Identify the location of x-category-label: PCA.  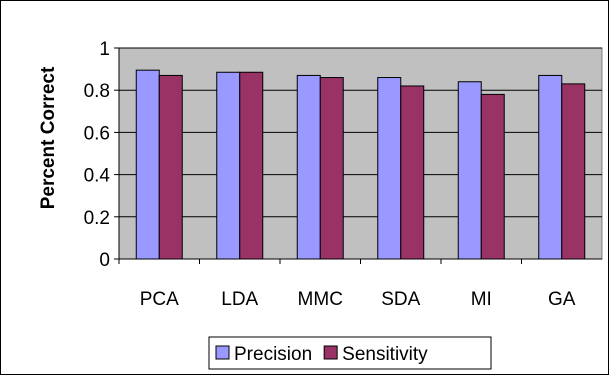
(159, 299).